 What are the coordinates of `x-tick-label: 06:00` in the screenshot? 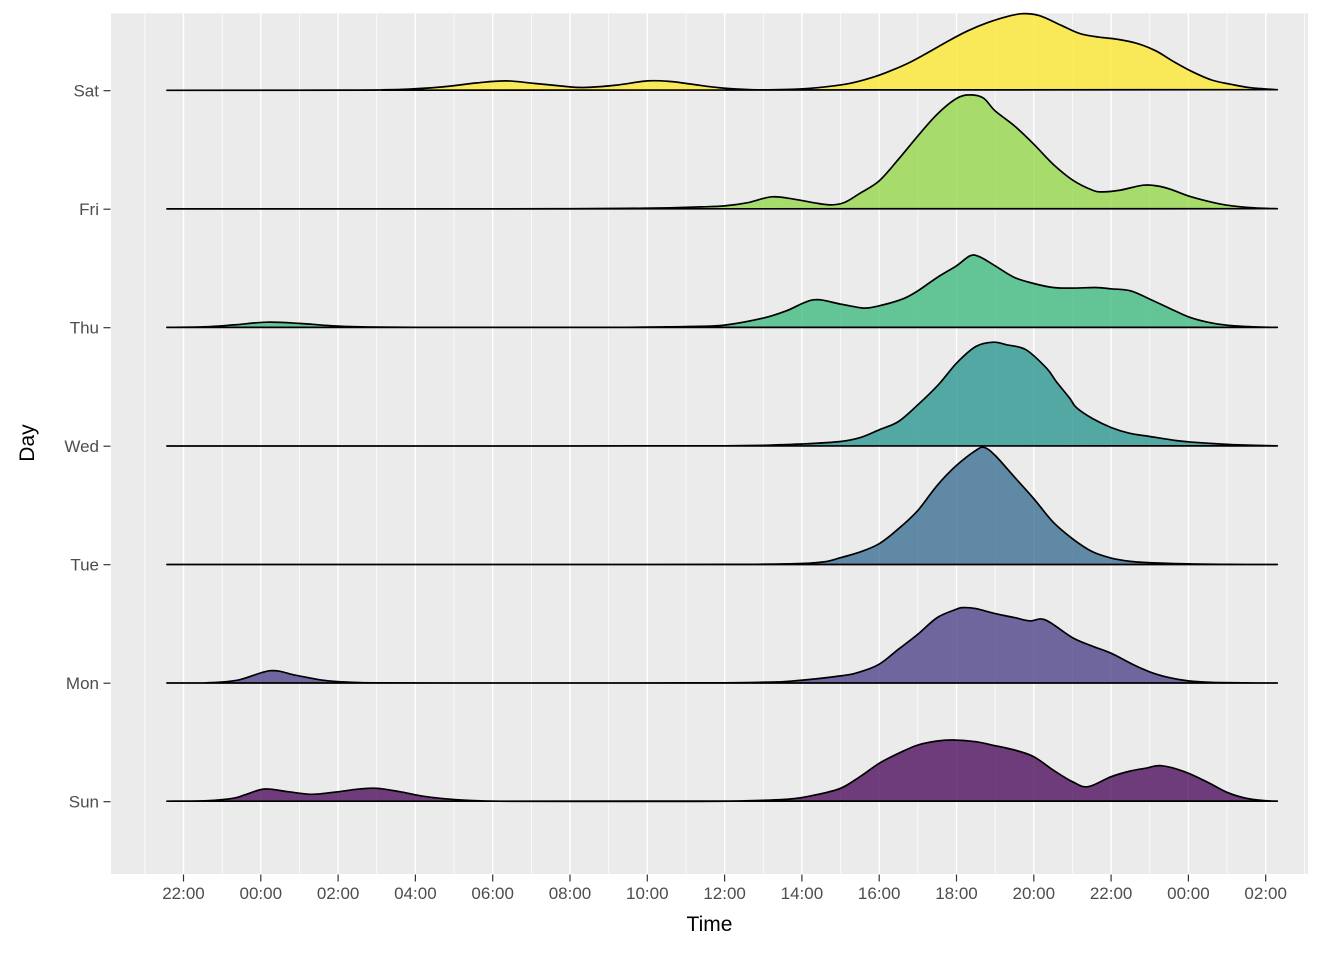 It's located at (492, 893).